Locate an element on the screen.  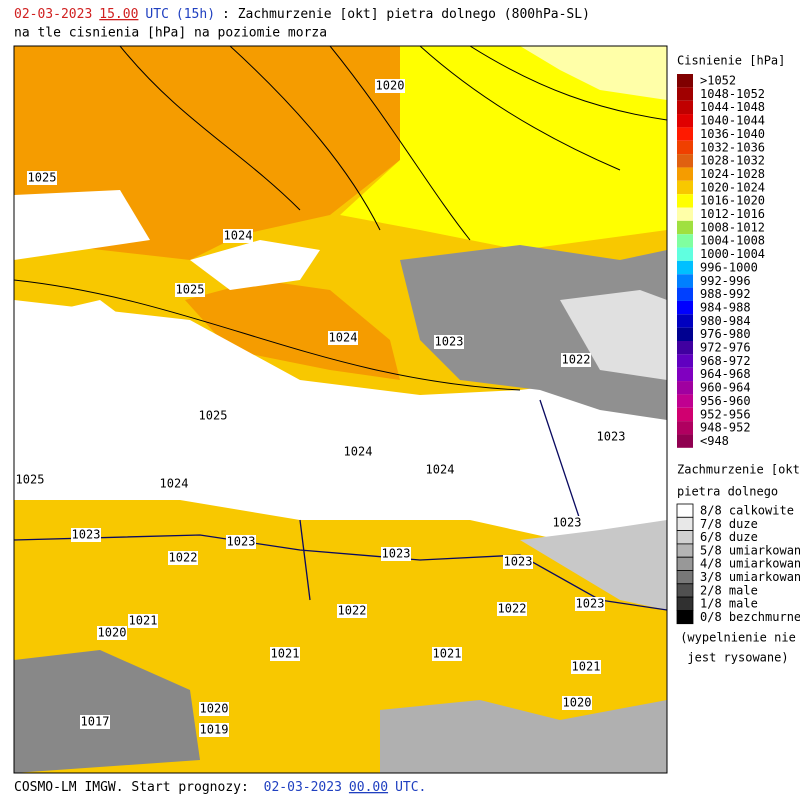
cloud-legend-label: 6/8 duze is located at coordinates (729, 537).